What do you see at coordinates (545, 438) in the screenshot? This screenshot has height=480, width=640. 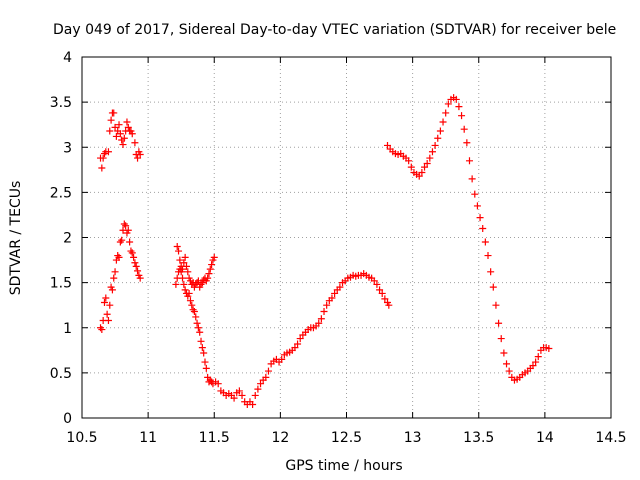 I see `x-tick-label: 14` at bounding box center [545, 438].